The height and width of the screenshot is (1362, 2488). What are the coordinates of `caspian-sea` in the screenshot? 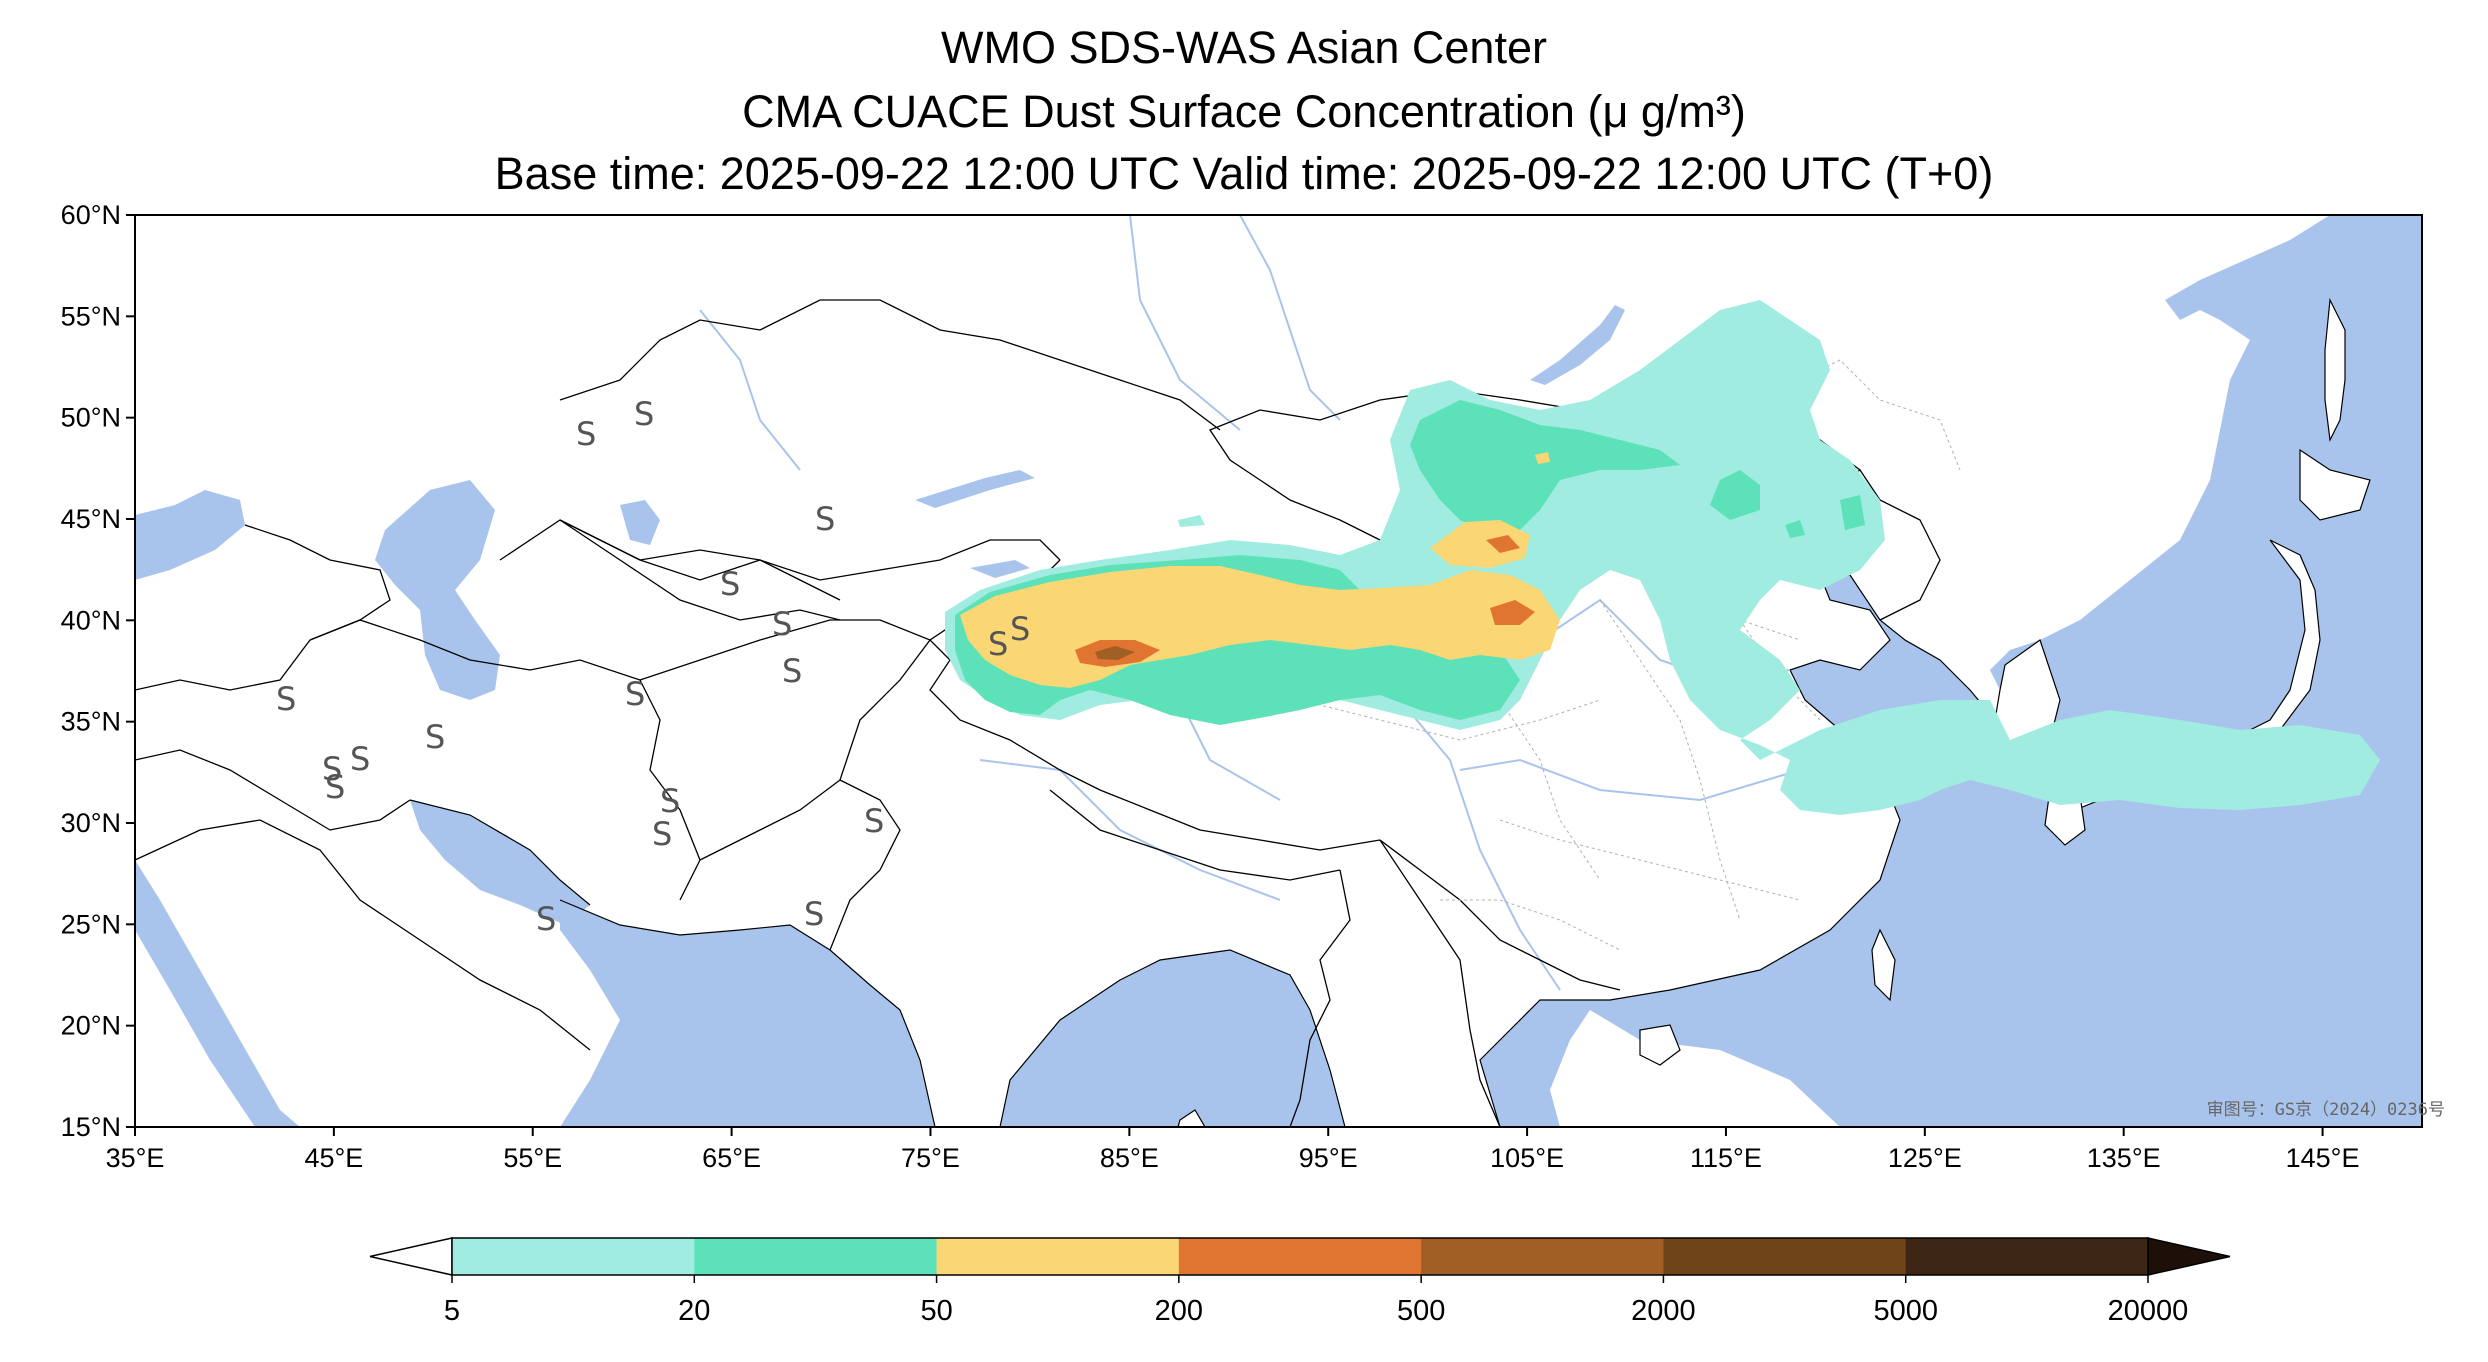 It's located at (437, 590).